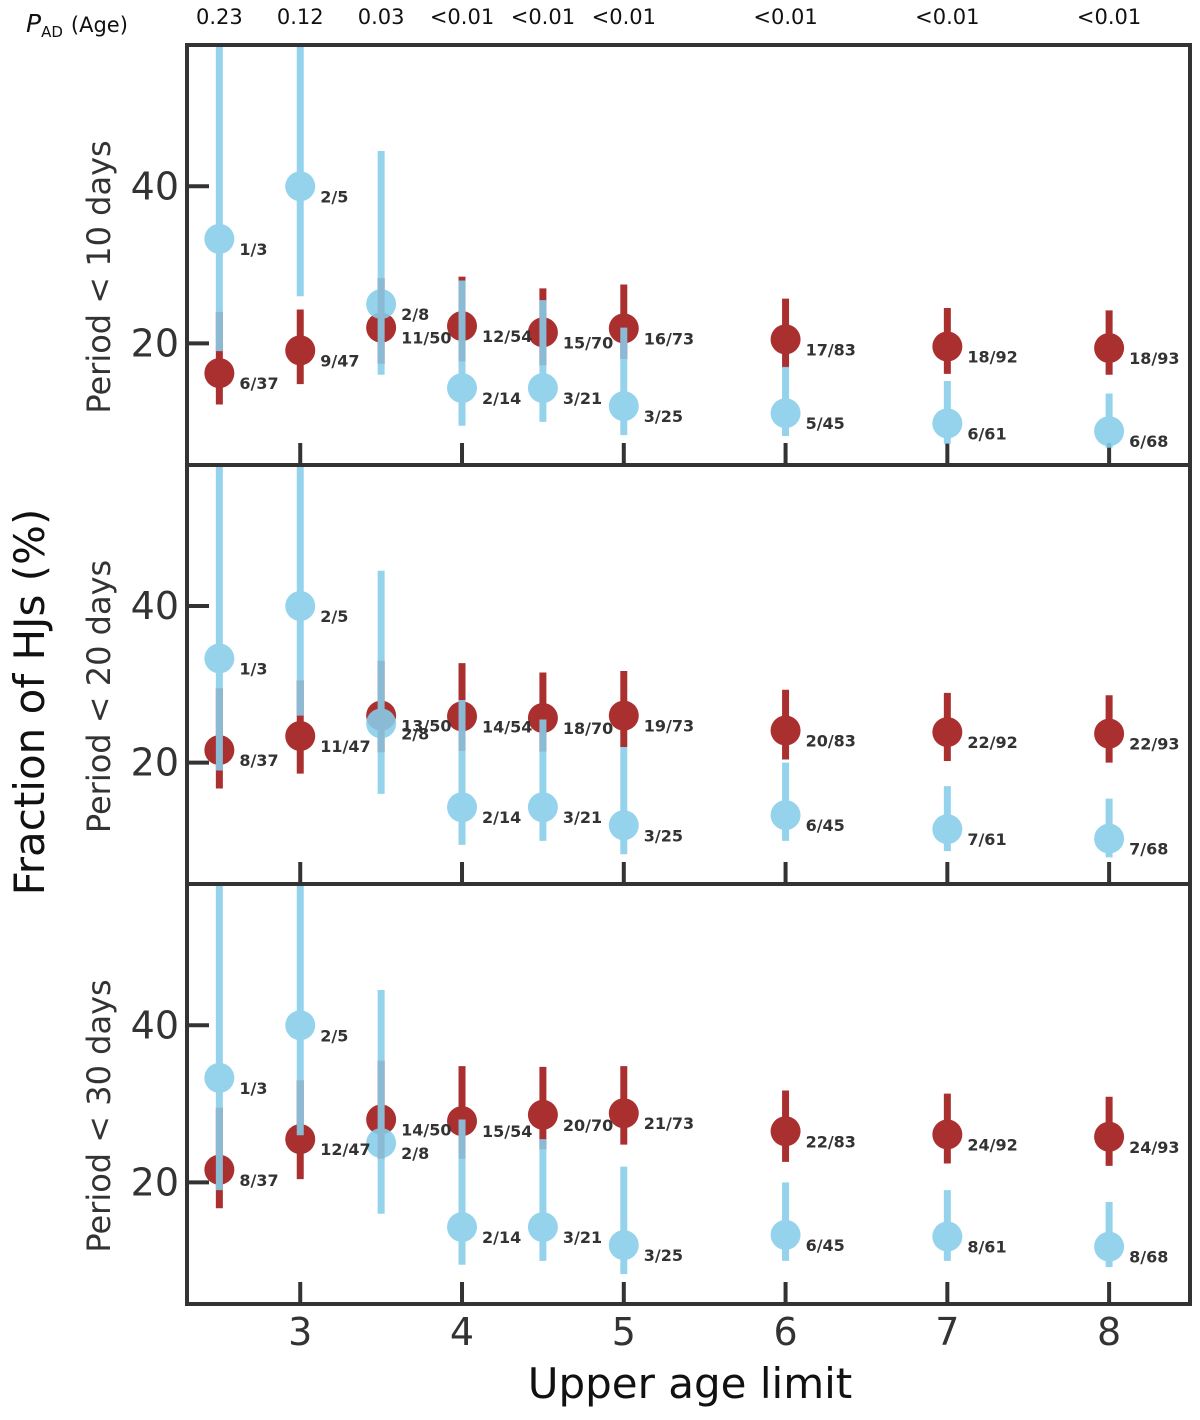  I want to click on panel-label-2: Period < 20 days, so click(99, 696).